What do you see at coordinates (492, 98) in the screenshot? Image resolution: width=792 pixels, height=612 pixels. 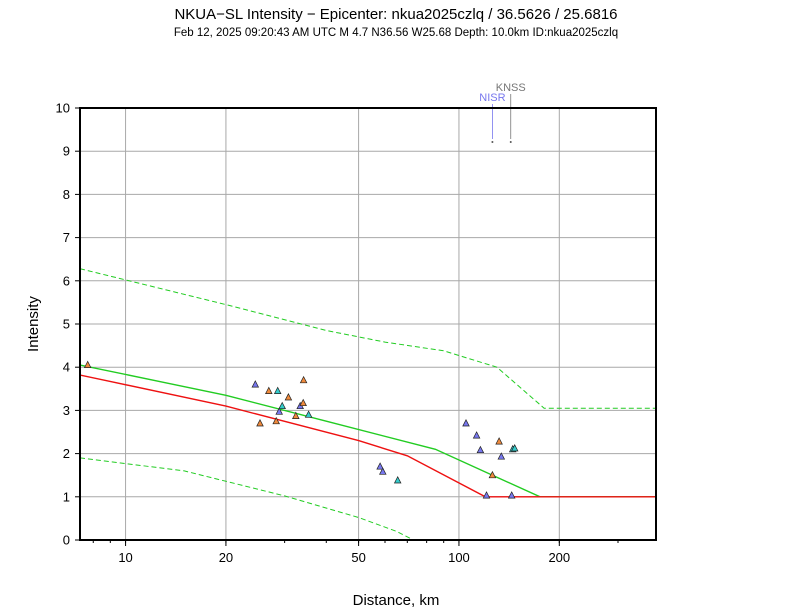 I see `station-label-nisr: NISR` at bounding box center [492, 98].